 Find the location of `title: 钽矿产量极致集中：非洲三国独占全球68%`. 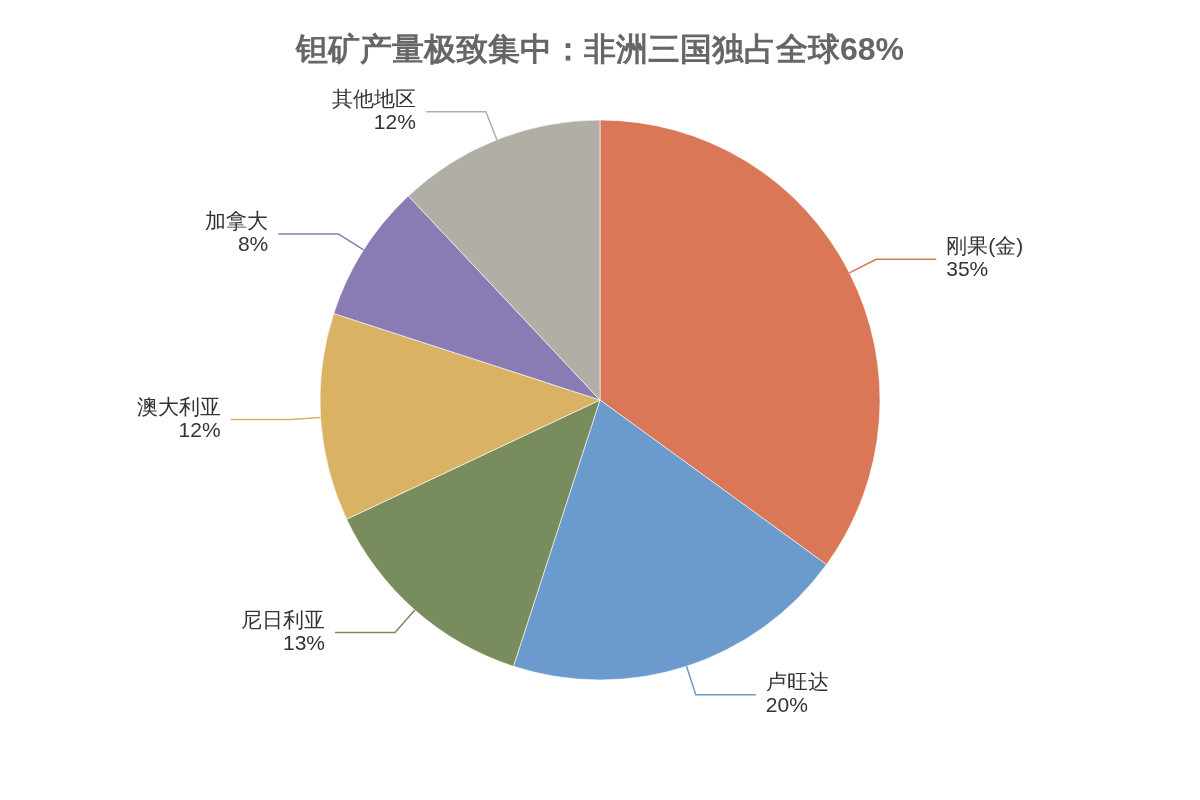

title: 钽矿产量极致集中：非洲三国独占全球68% is located at coordinates (600, 49).